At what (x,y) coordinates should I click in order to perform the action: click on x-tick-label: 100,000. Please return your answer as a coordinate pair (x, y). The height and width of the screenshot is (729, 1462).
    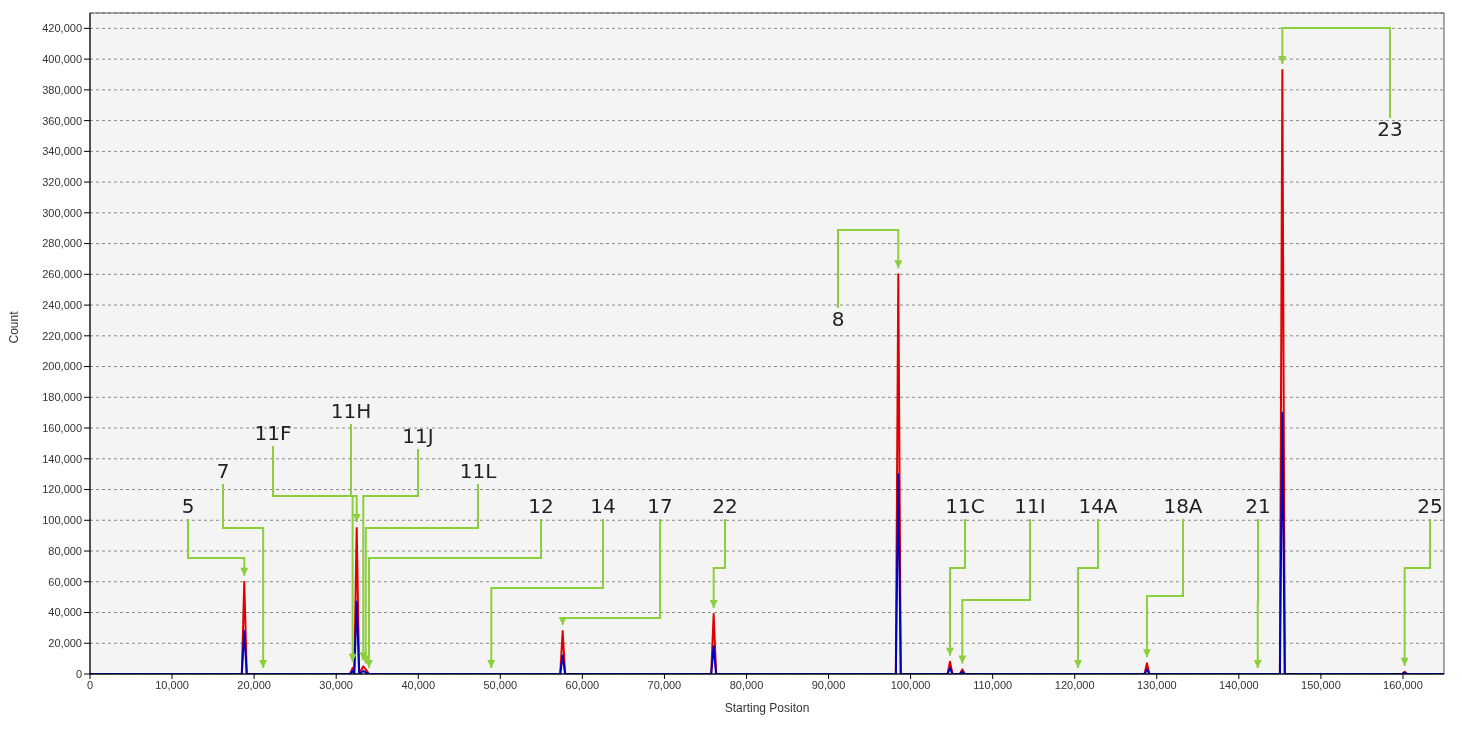
    Looking at the image, I should click on (910, 684).